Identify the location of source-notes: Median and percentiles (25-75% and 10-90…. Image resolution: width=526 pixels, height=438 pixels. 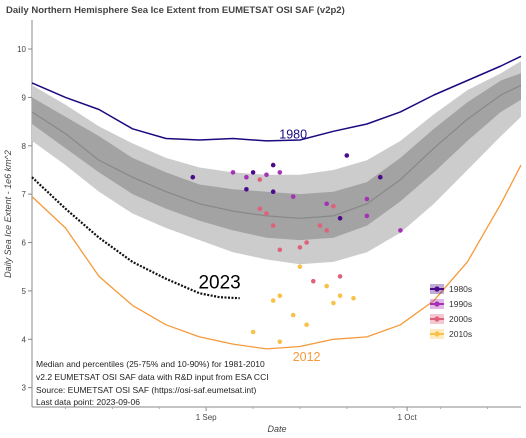
(152, 383).